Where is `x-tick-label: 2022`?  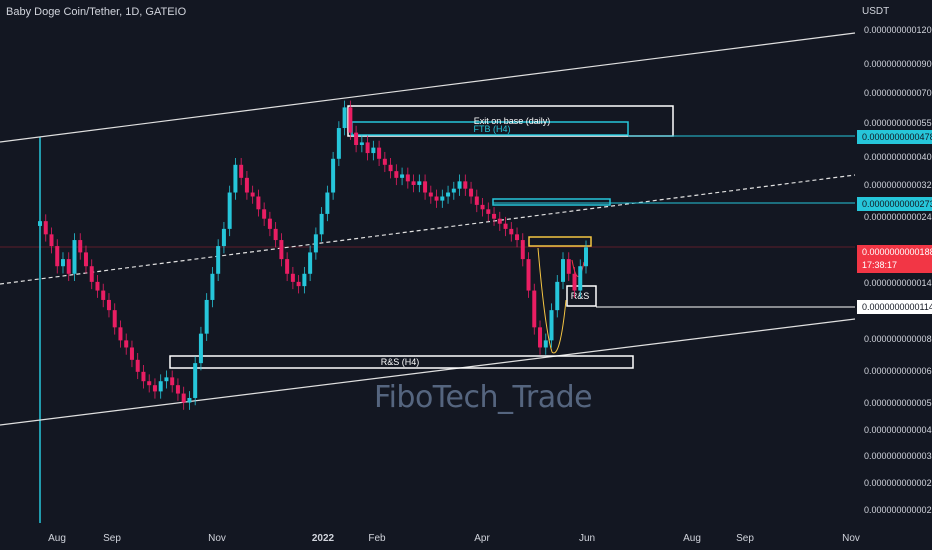
x-tick-label: 2022 is located at coordinates (323, 538).